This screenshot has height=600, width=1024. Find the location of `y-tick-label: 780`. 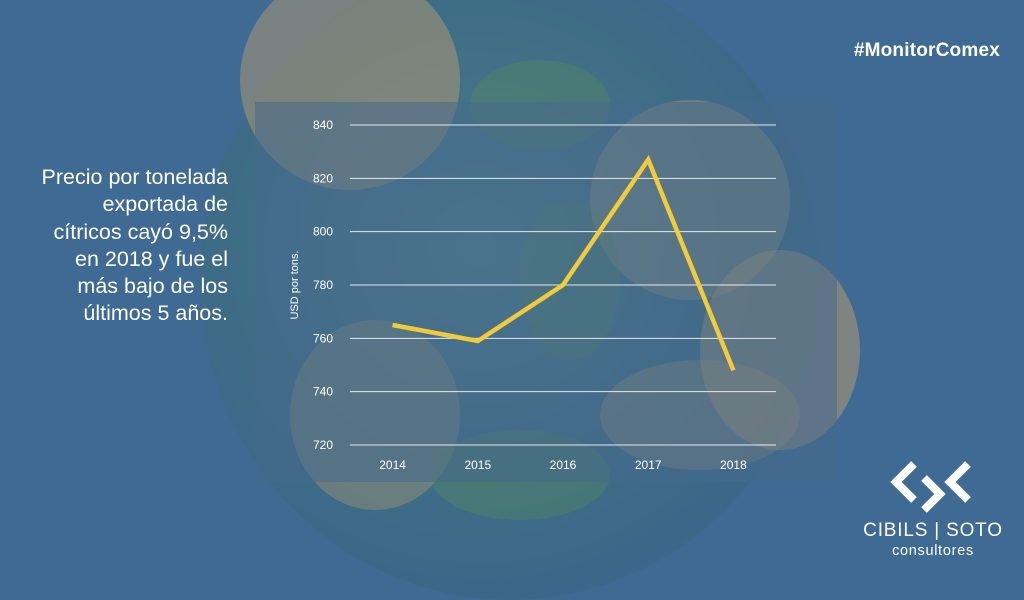

y-tick-label: 780 is located at coordinates (323, 285).